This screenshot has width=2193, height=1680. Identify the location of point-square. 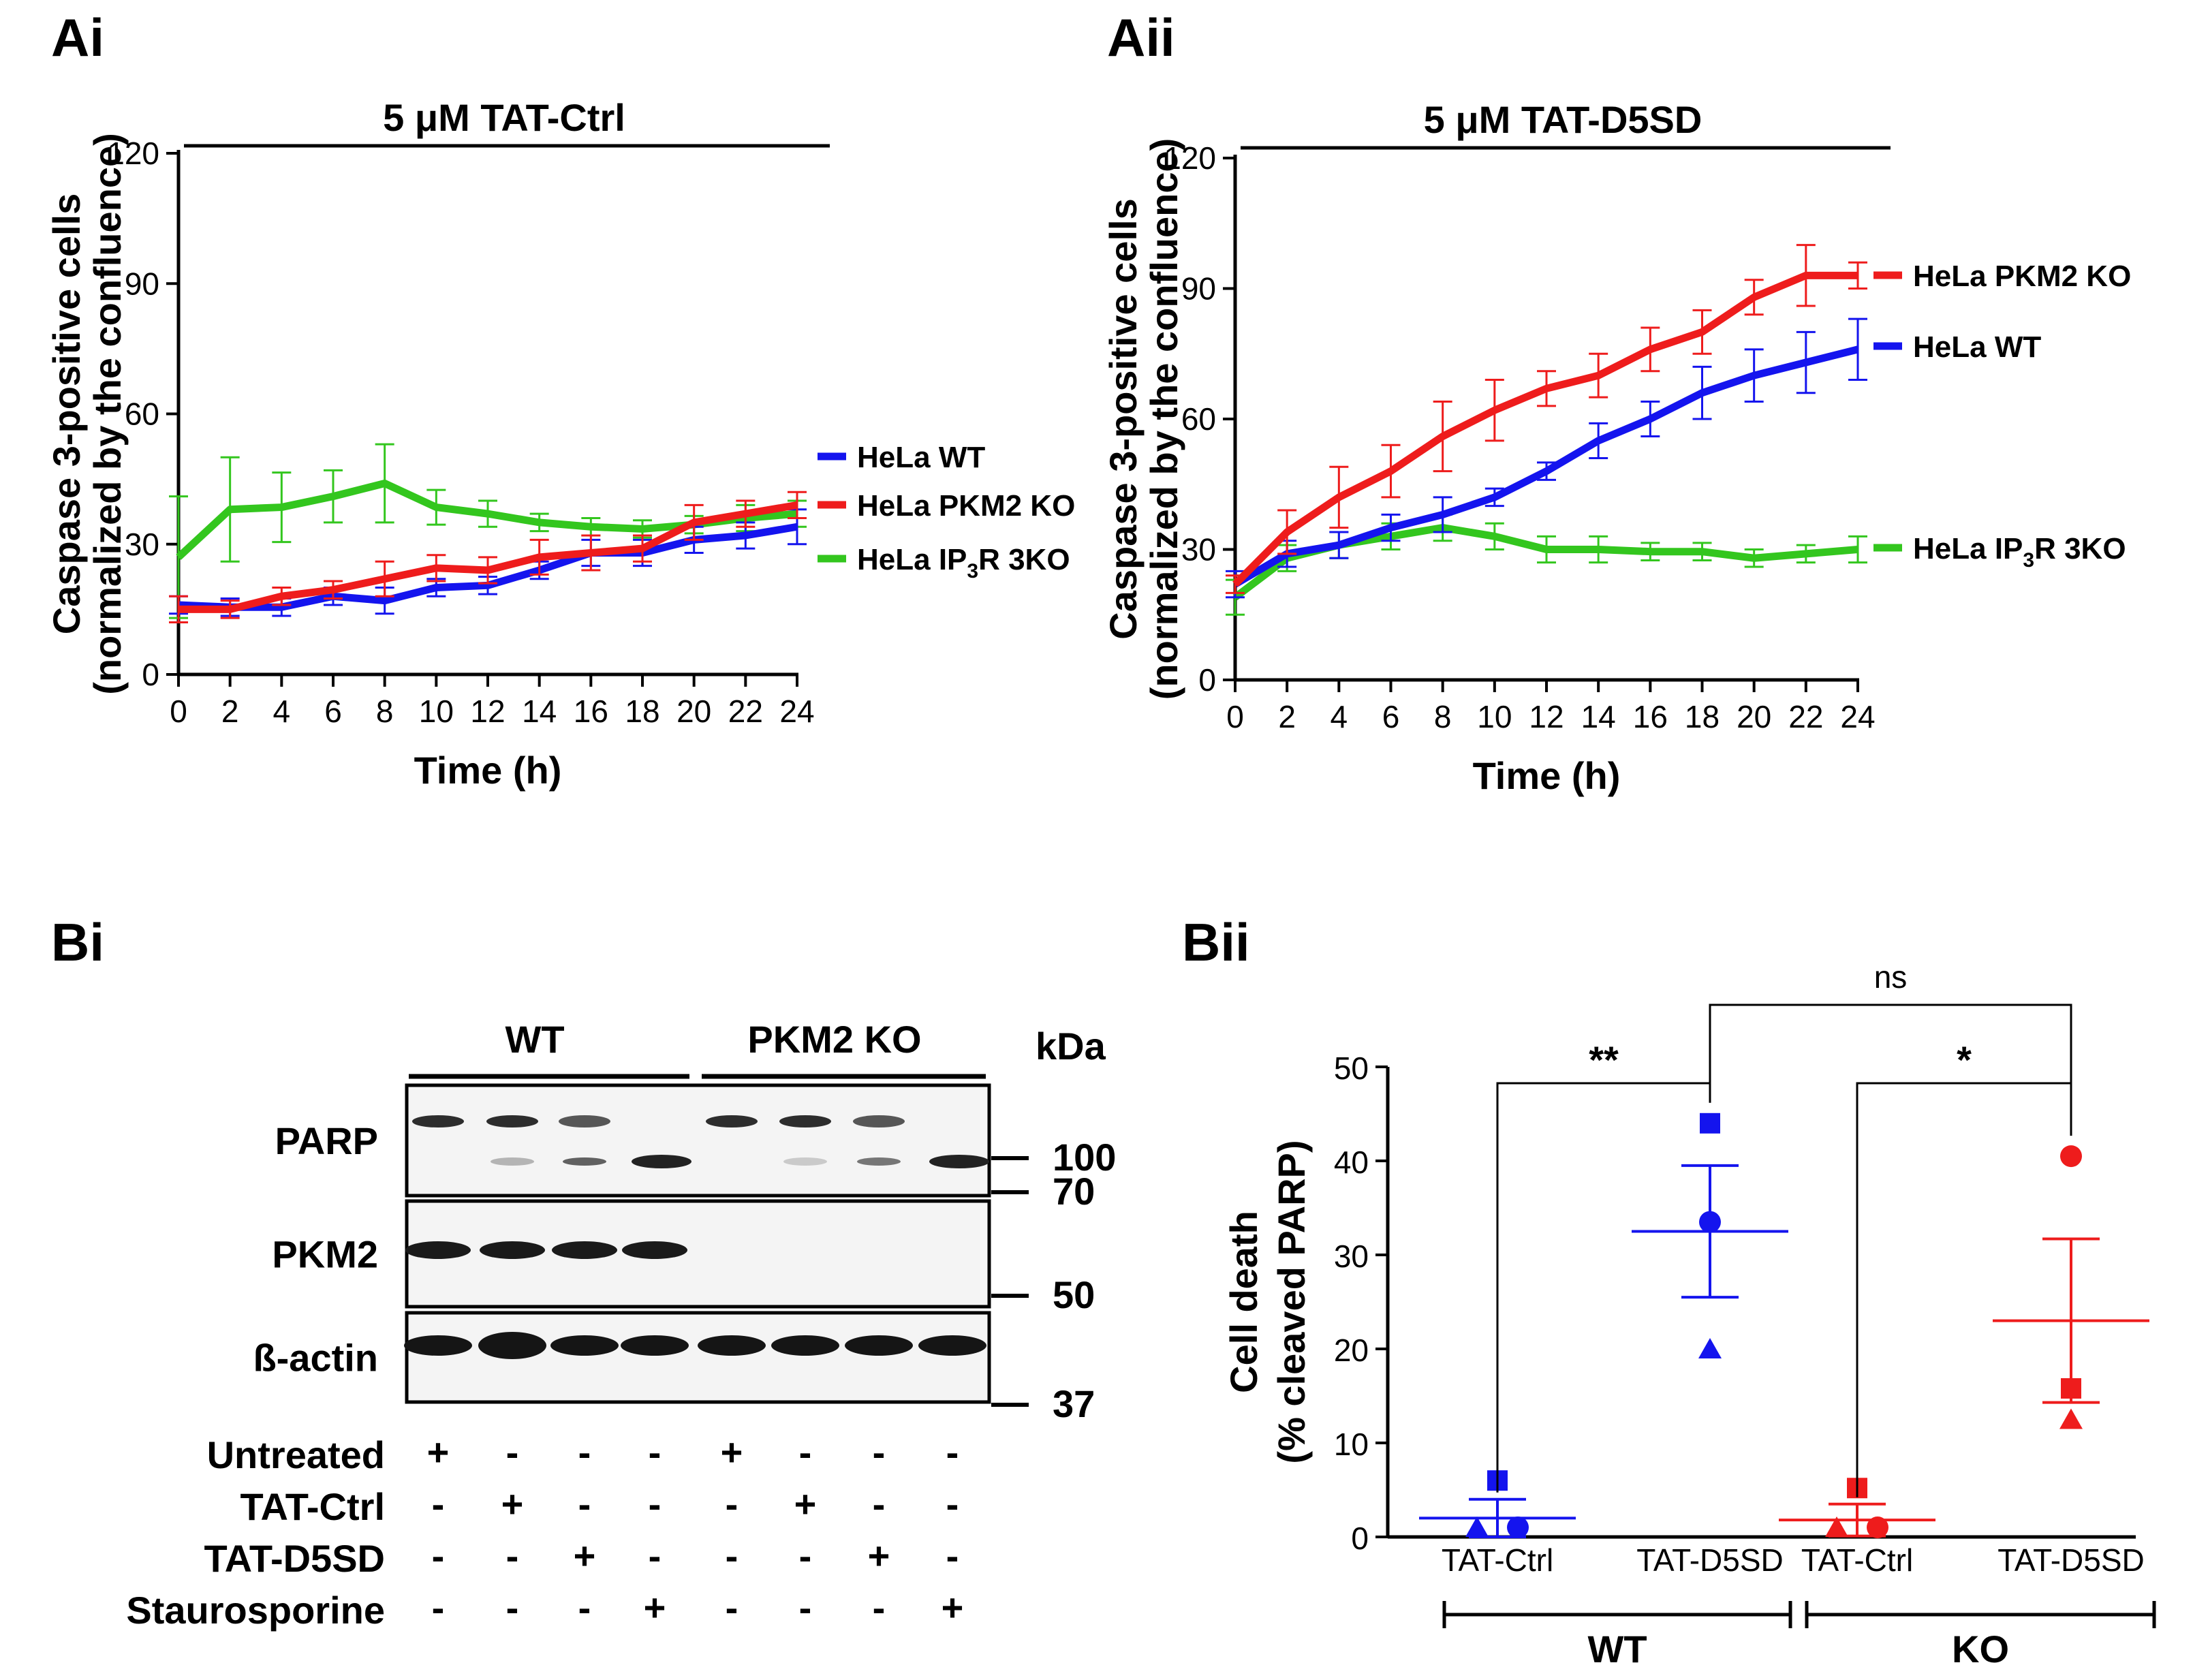
(2071, 1388).